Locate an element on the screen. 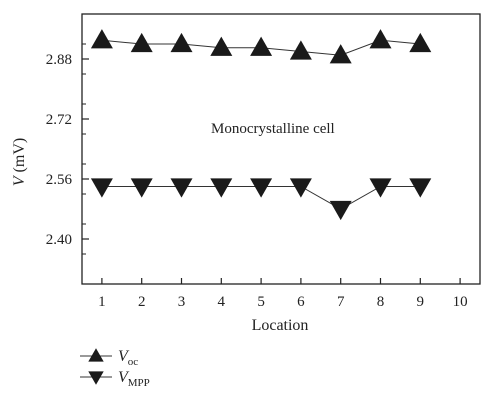  chart-annotation: Monocrystalline cell is located at coordinates (273, 129).